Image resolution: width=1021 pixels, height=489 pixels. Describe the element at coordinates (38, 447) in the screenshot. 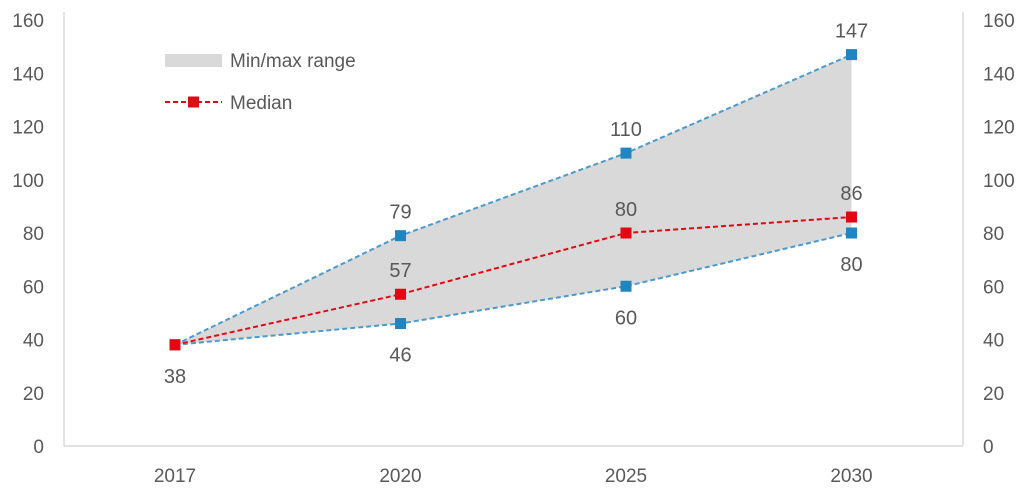

I see `y-tick-label-left: 0` at that location.